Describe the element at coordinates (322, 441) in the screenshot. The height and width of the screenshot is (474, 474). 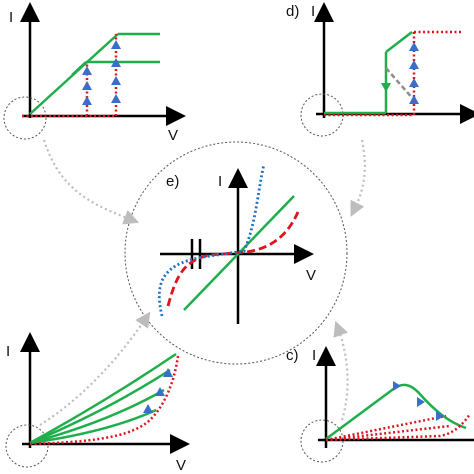
I see `panel-c-origin-zoom-circle` at that location.